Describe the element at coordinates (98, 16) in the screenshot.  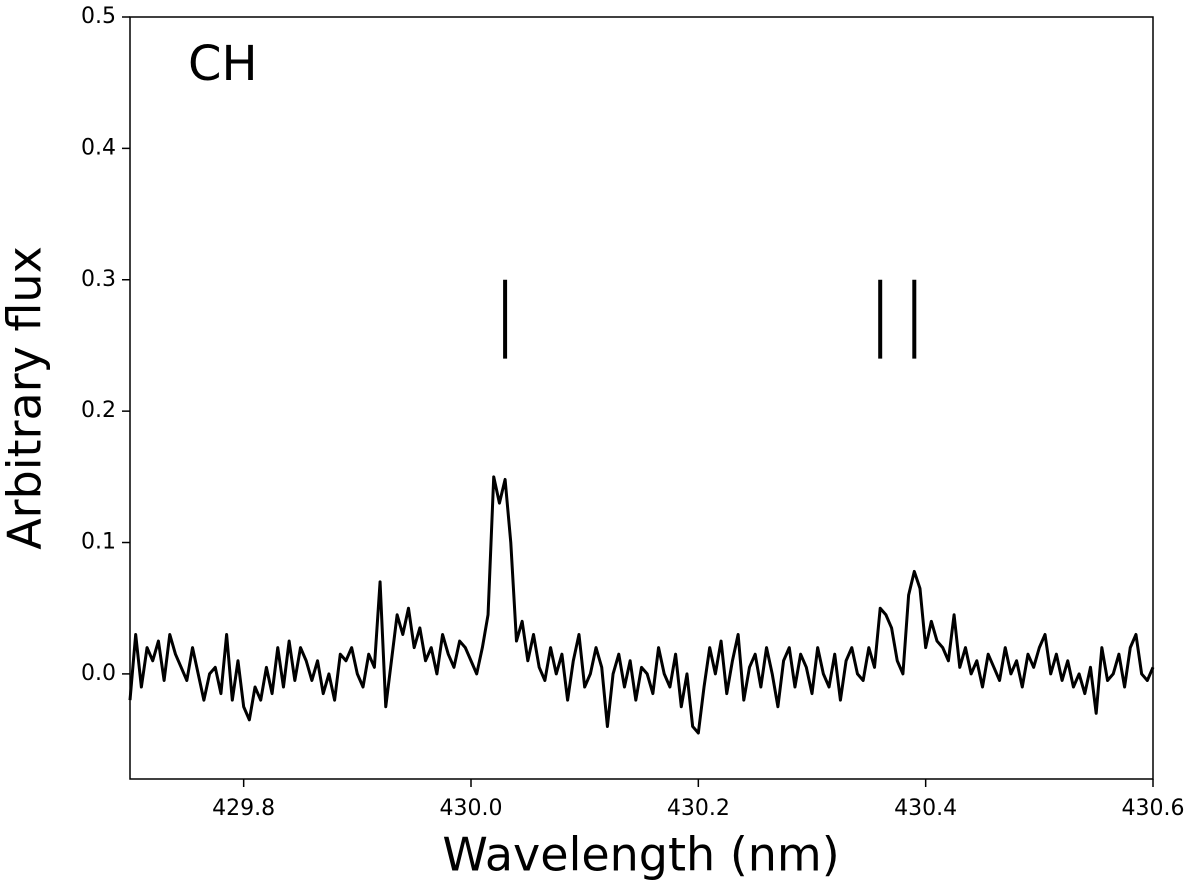
I see `y-tick-label: 0.5` at that location.